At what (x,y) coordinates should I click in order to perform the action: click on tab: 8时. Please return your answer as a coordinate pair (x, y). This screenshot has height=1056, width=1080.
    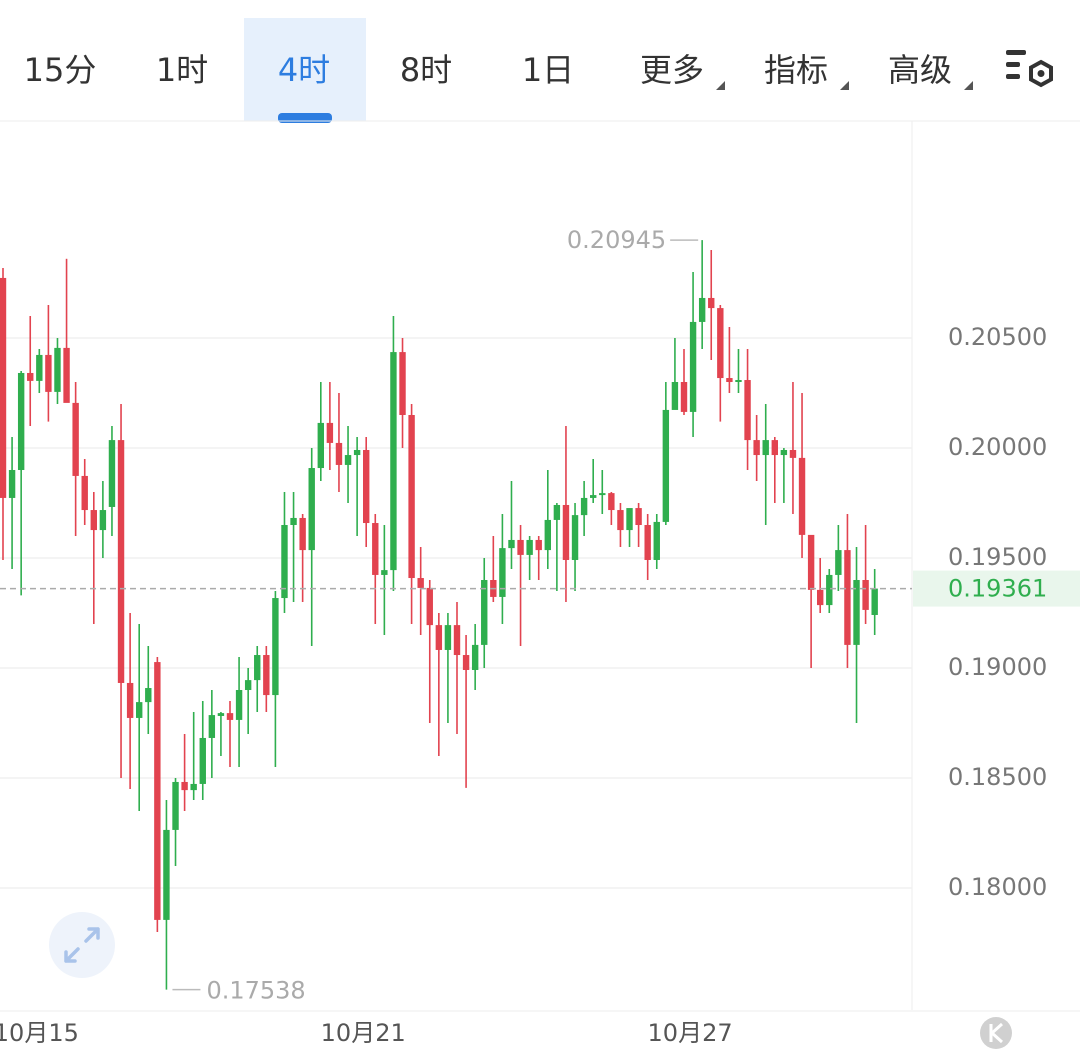
    Looking at the image, I should click on (426, 70).